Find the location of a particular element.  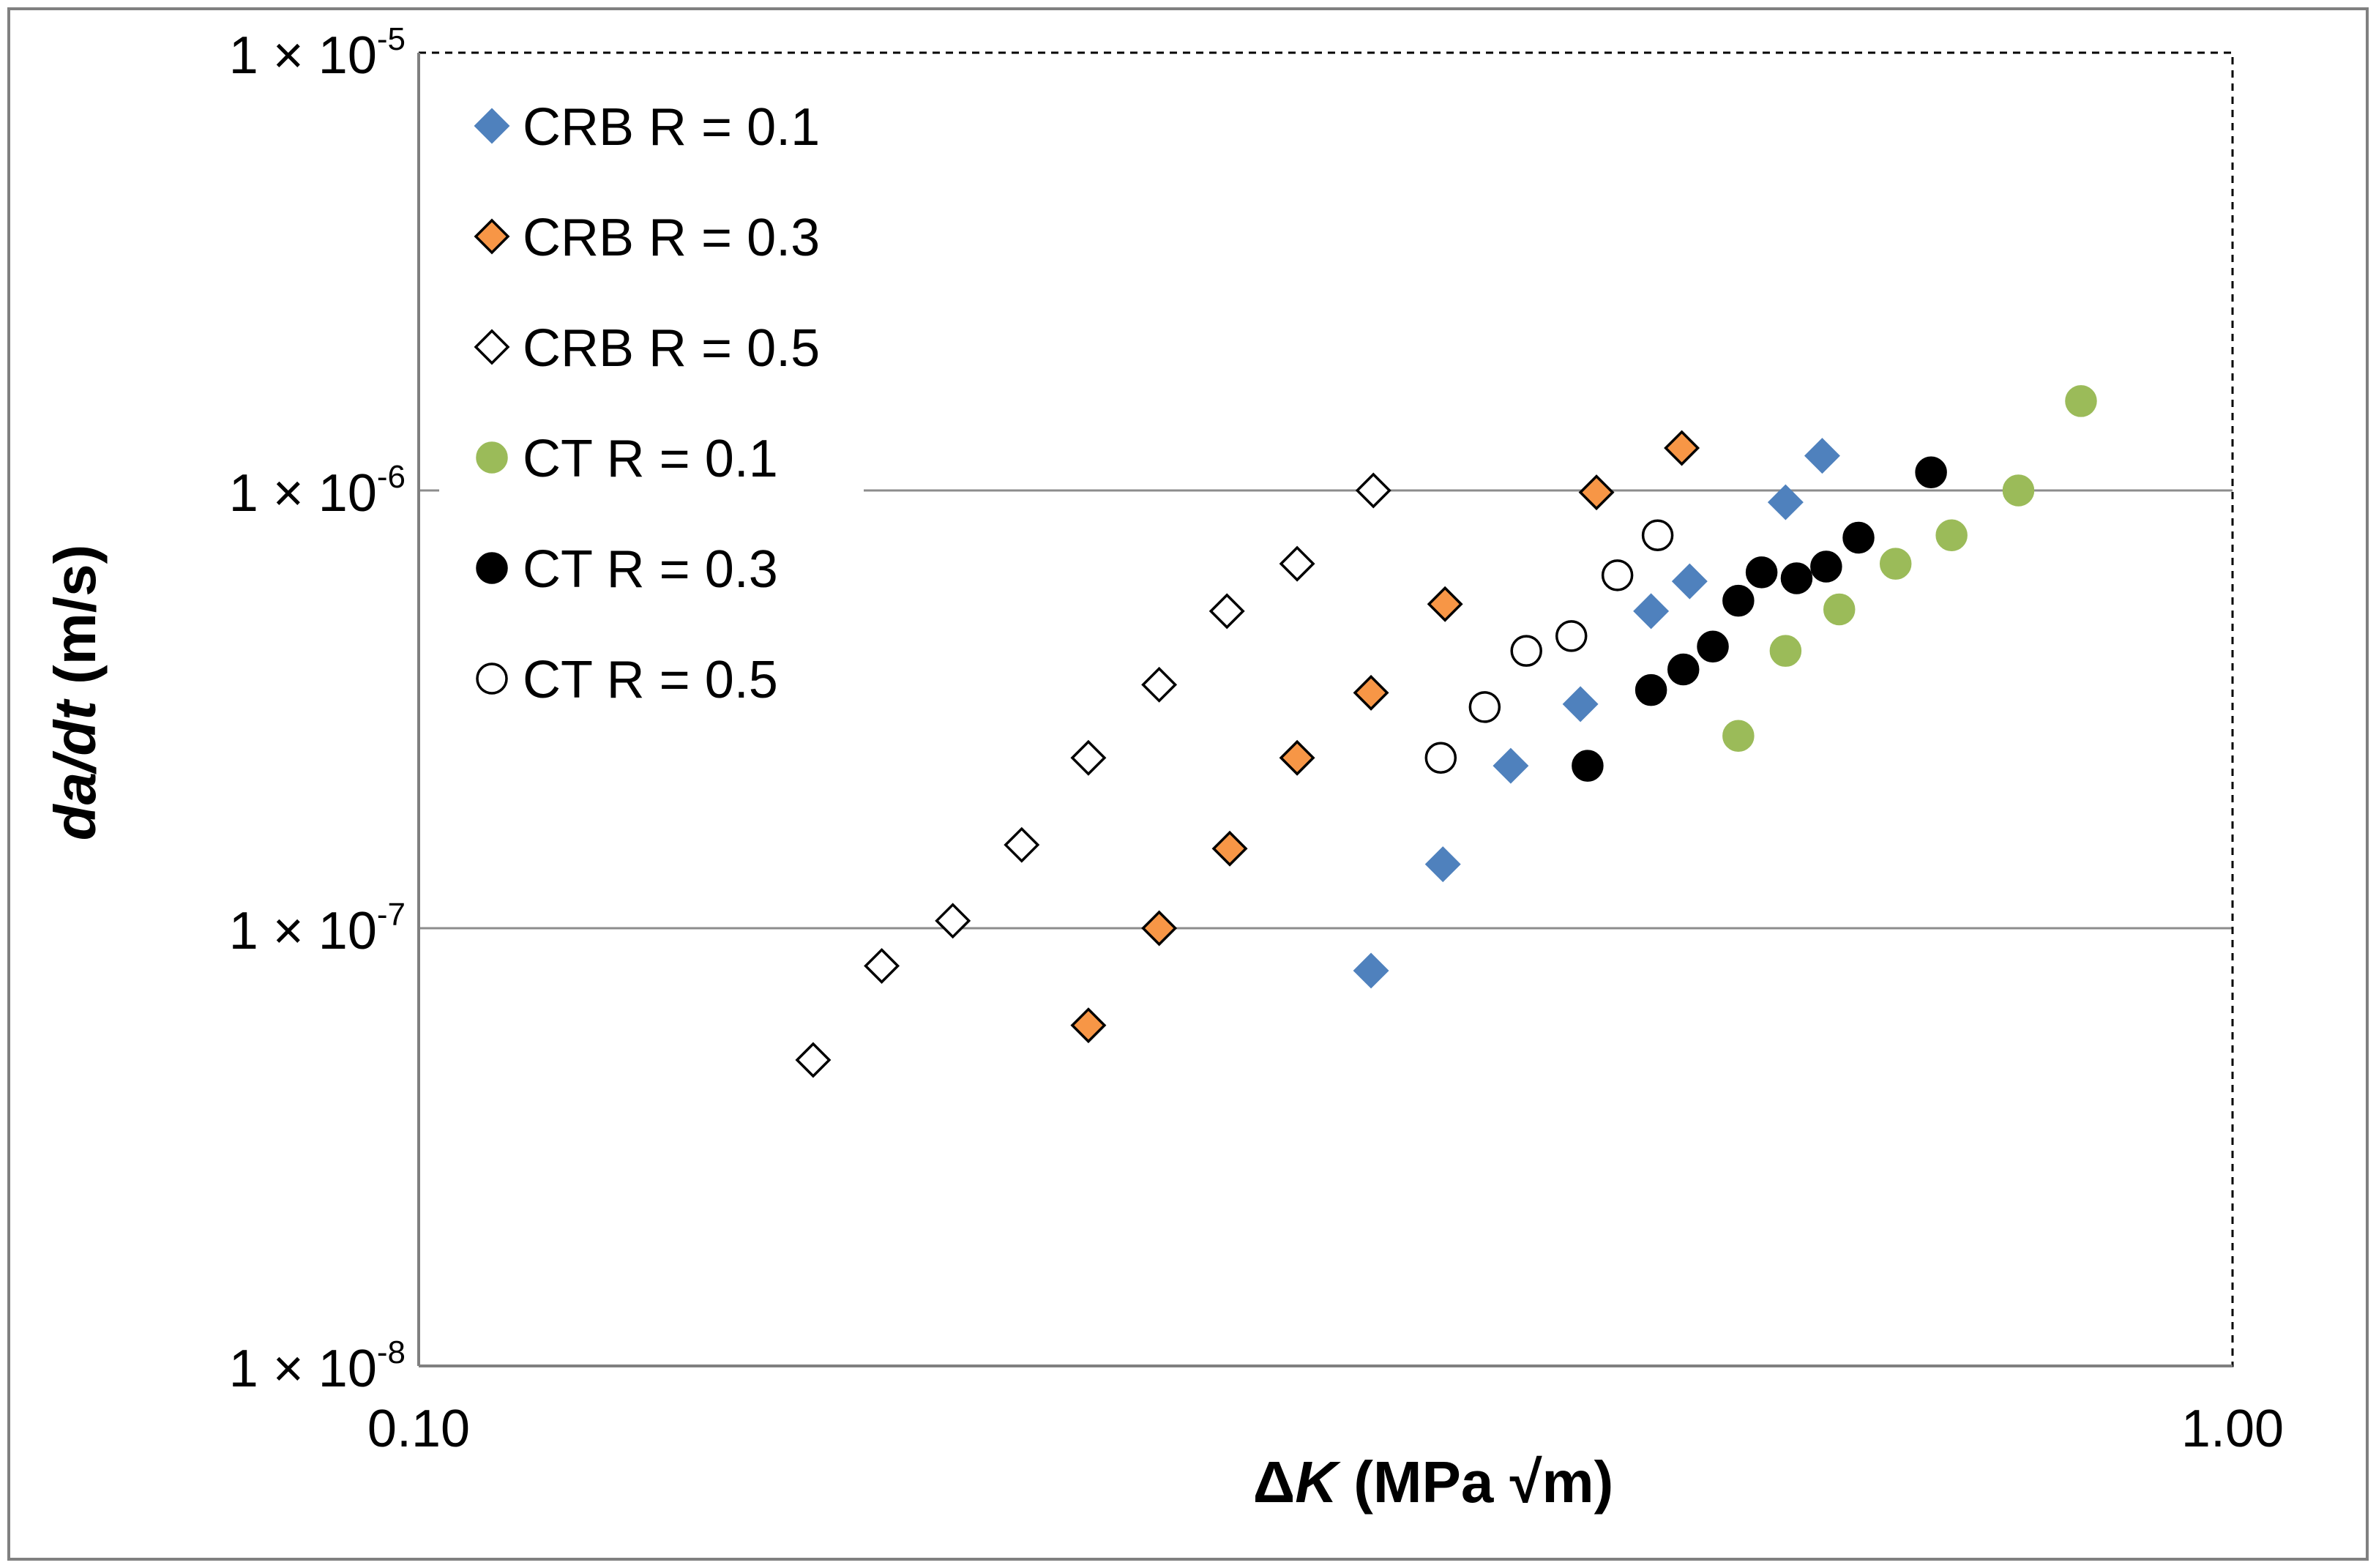

legend-item: CT R = 0.3 is located at coordinates (627, 569).